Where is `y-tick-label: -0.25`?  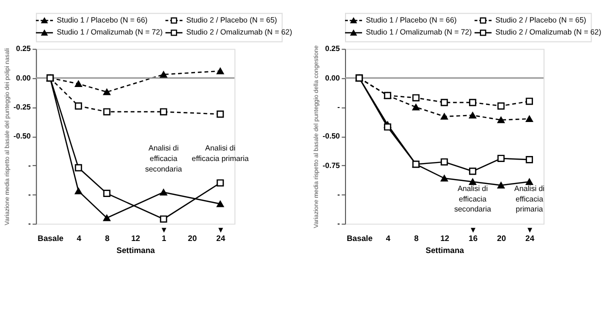 y-tick-label: -0.25 is located at coordinates (22, 107).